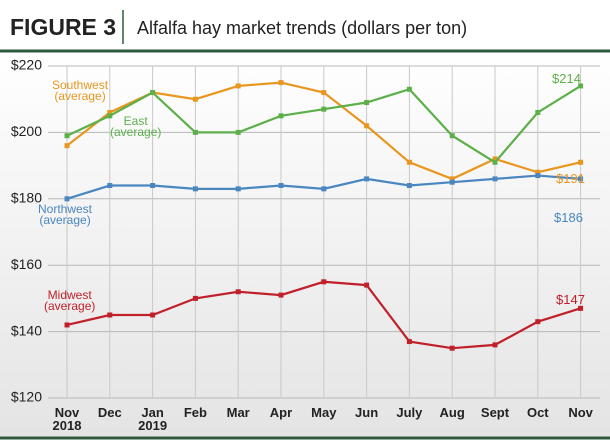  What do you see at coordinates (238, 412) in the screenshot?
I see `x-tick-label: Mar` at bounding box center [238, 412].